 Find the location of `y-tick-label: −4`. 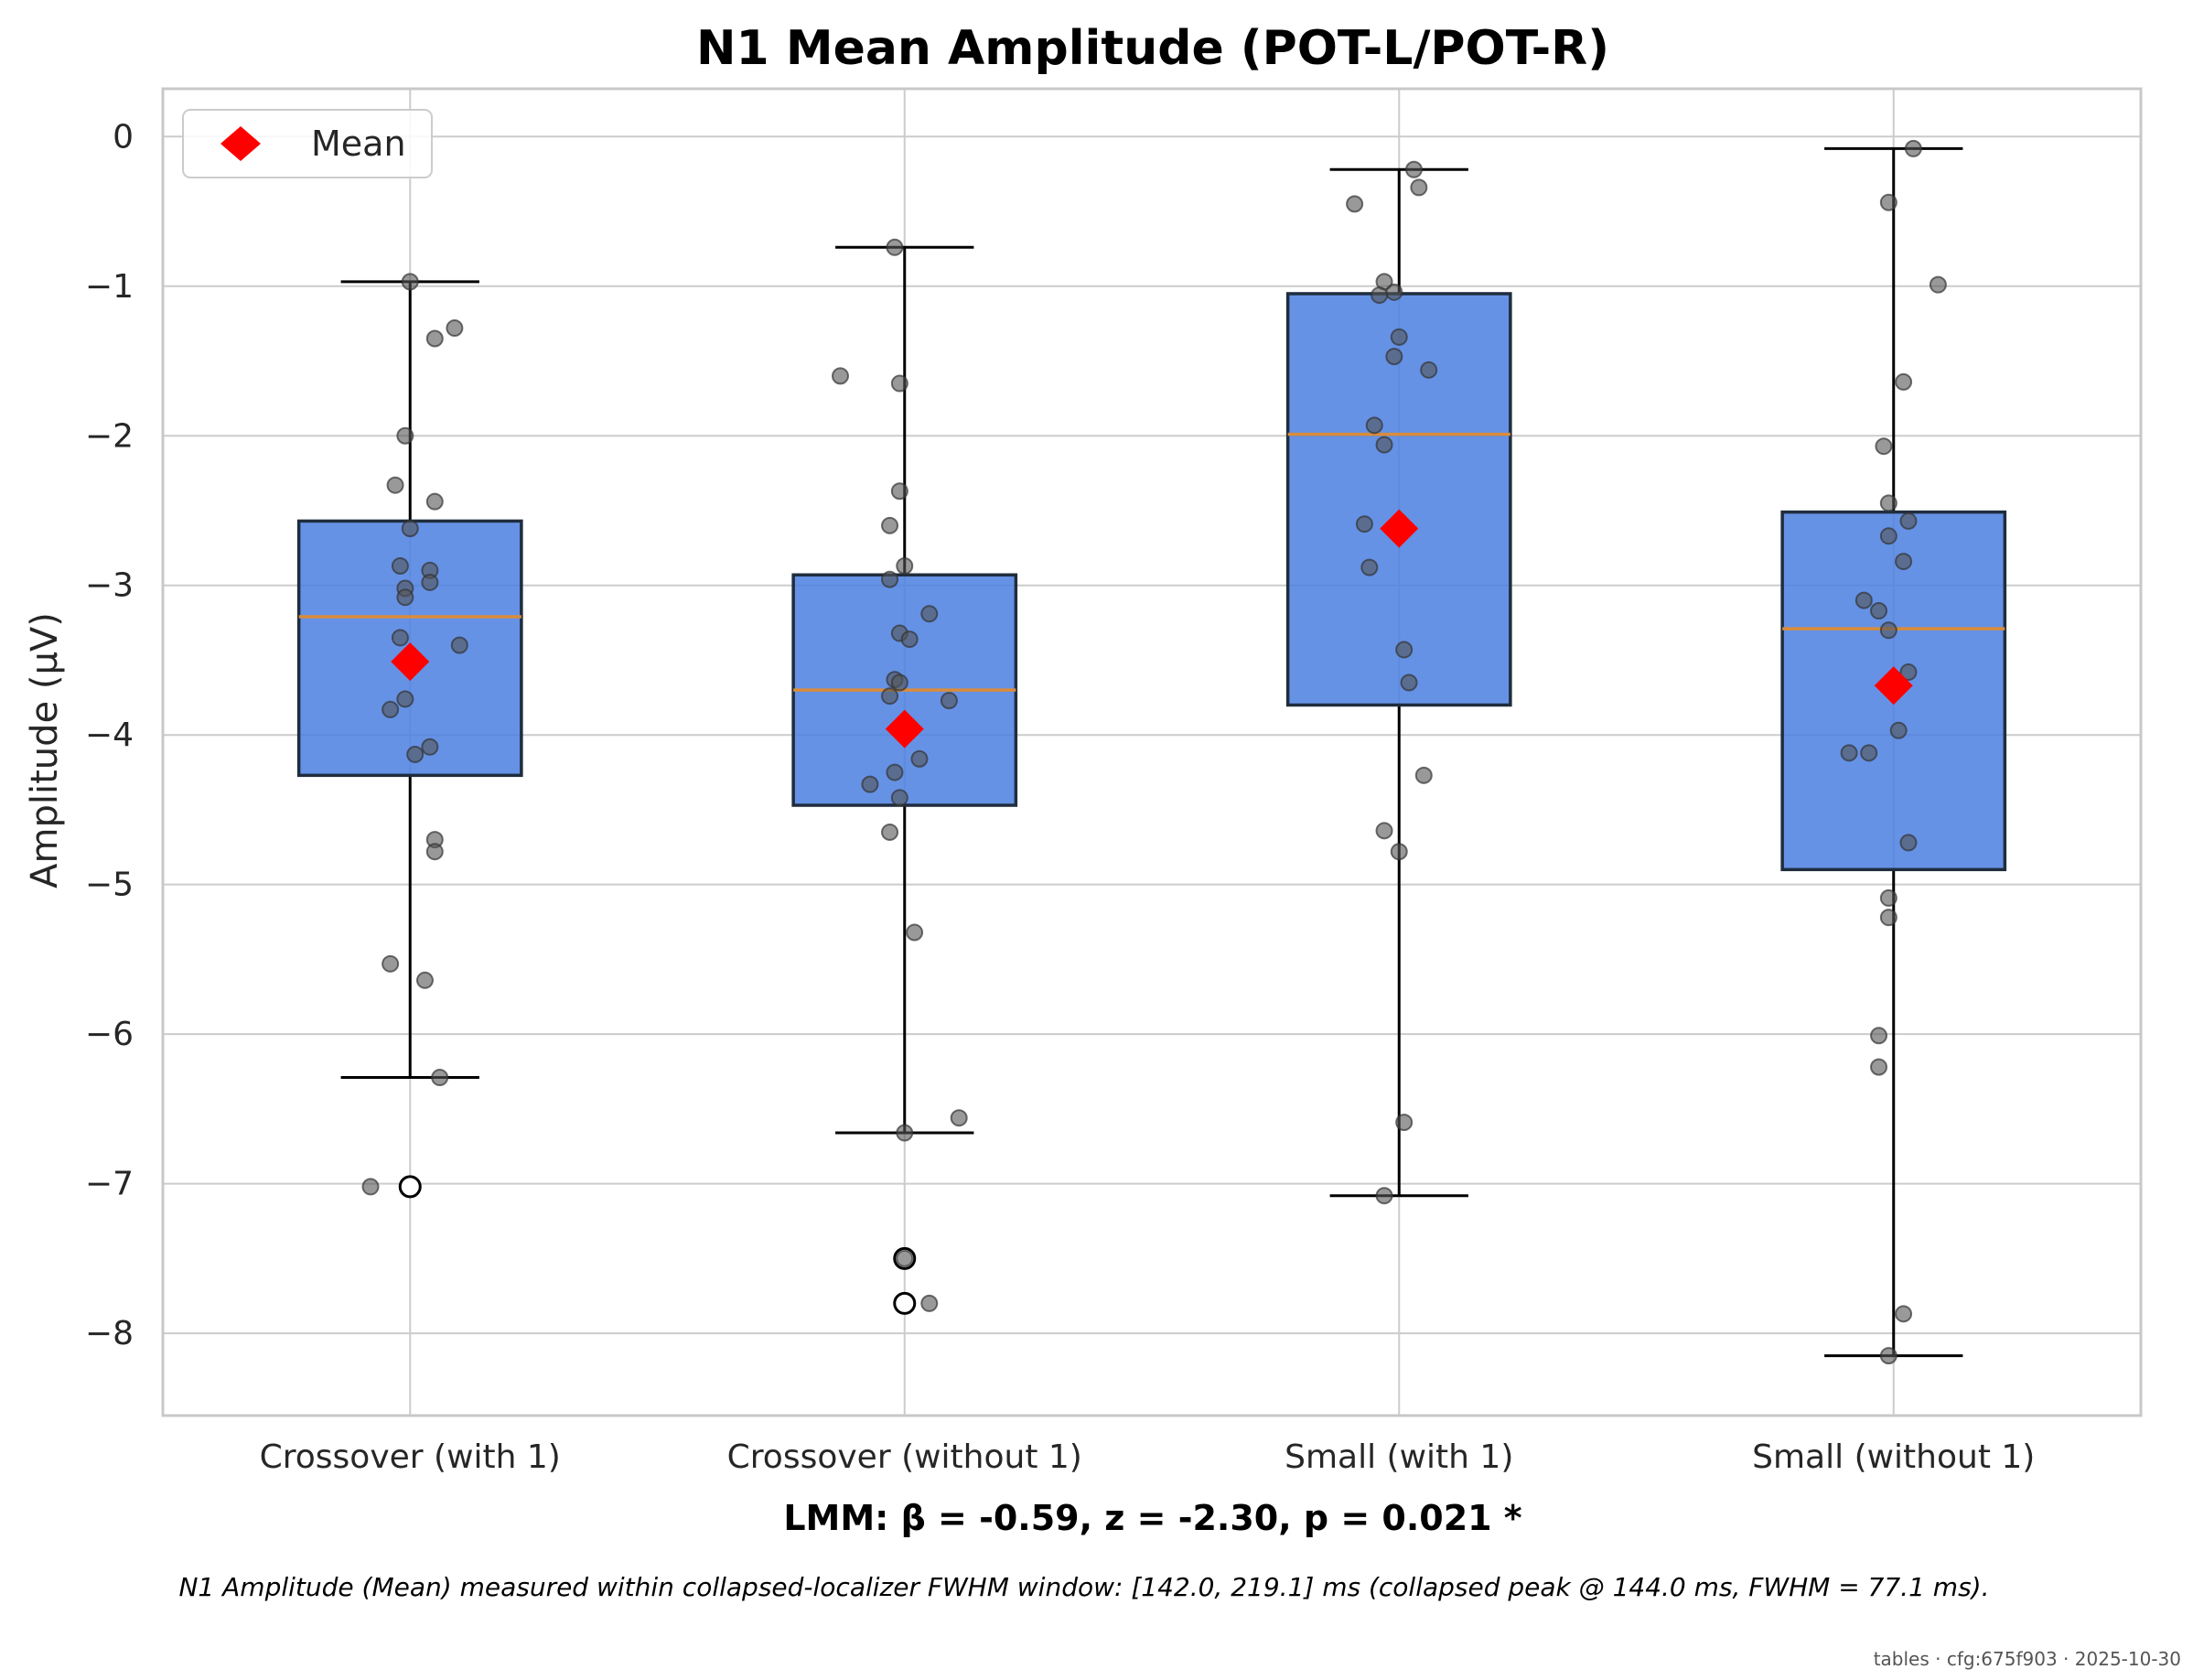

y-tick-label: −4 is located at coordinates (109, 735).